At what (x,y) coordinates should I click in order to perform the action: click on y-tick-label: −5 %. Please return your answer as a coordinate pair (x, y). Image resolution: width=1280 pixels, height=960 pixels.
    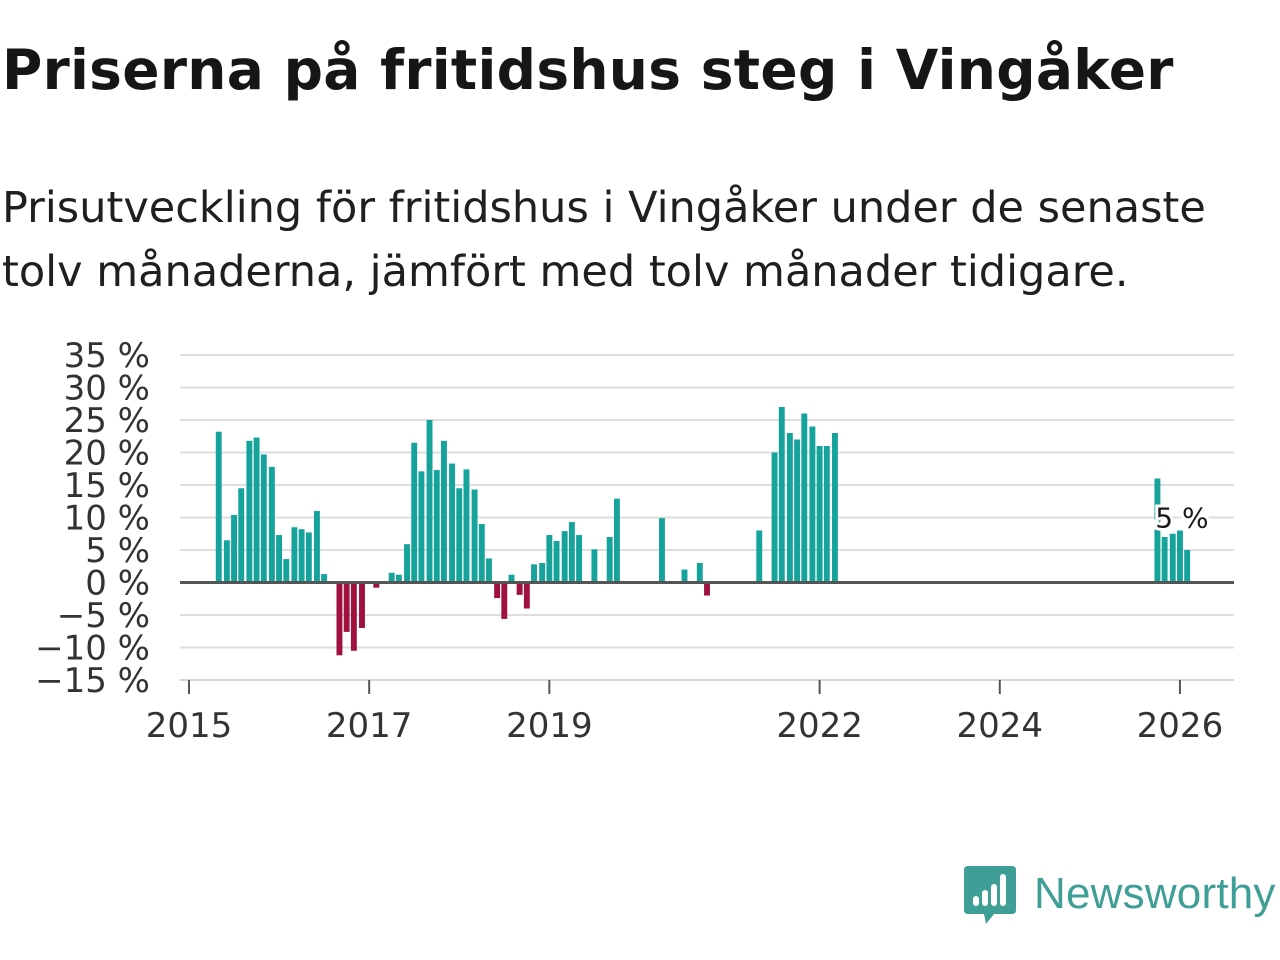
    Looking at the image, I should click on (103, 616).